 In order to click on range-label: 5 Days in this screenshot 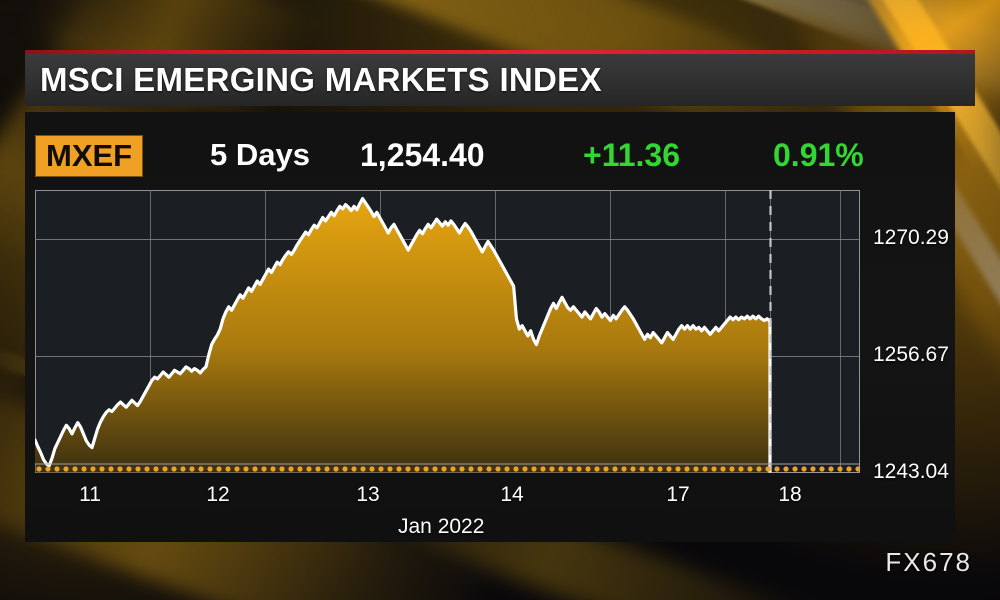, I will do `click(260, 154)`.